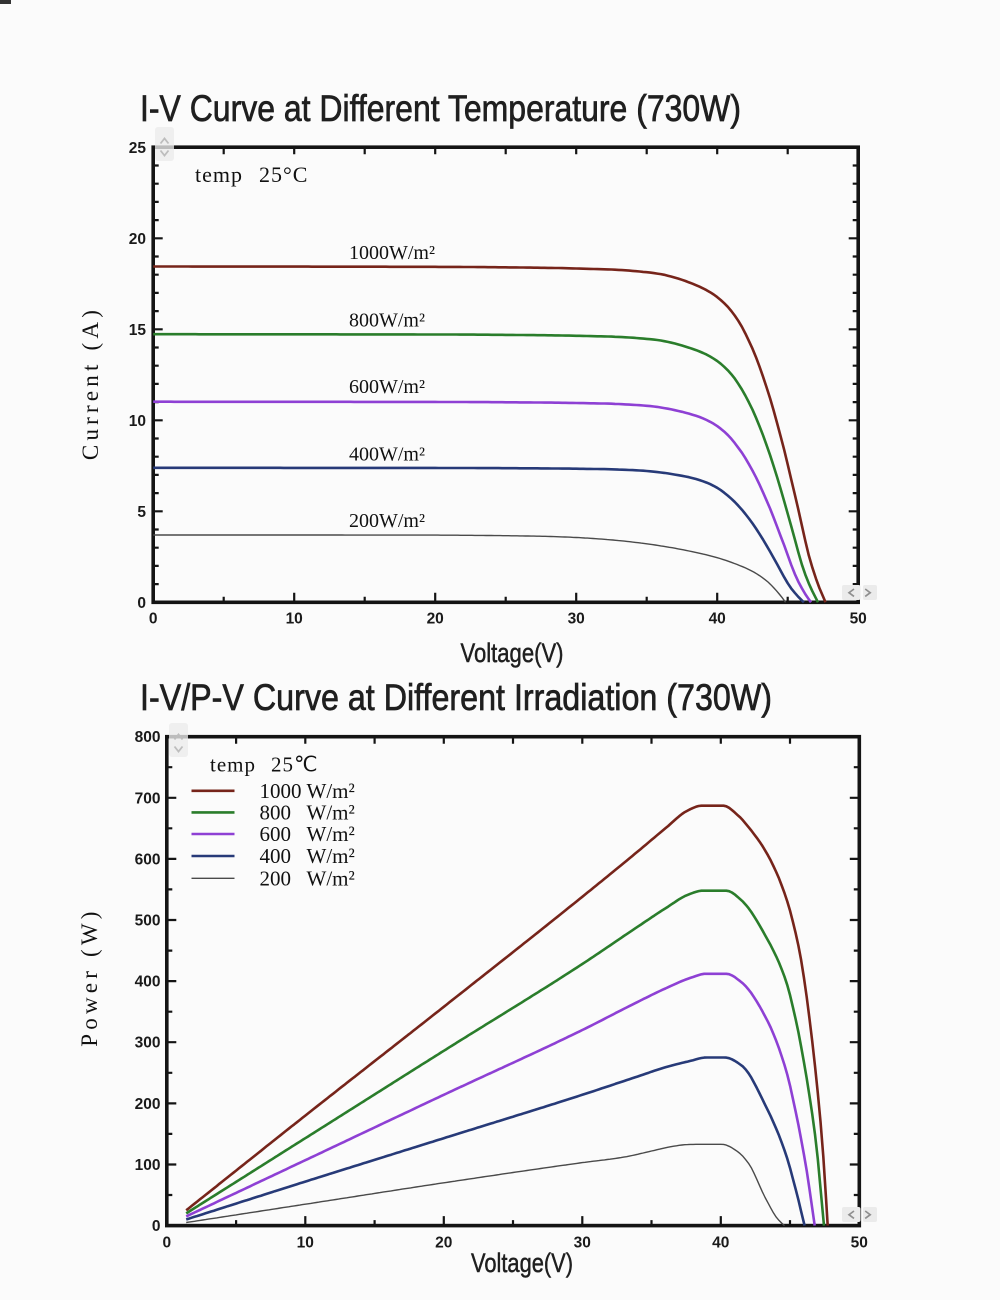 Image resolution: width=1000 pixels, height=1300 pixels. What do you see at coordinates (148, 921) in the screenshot?
I see `svg-text: 500` at bounding box center [148, 921].